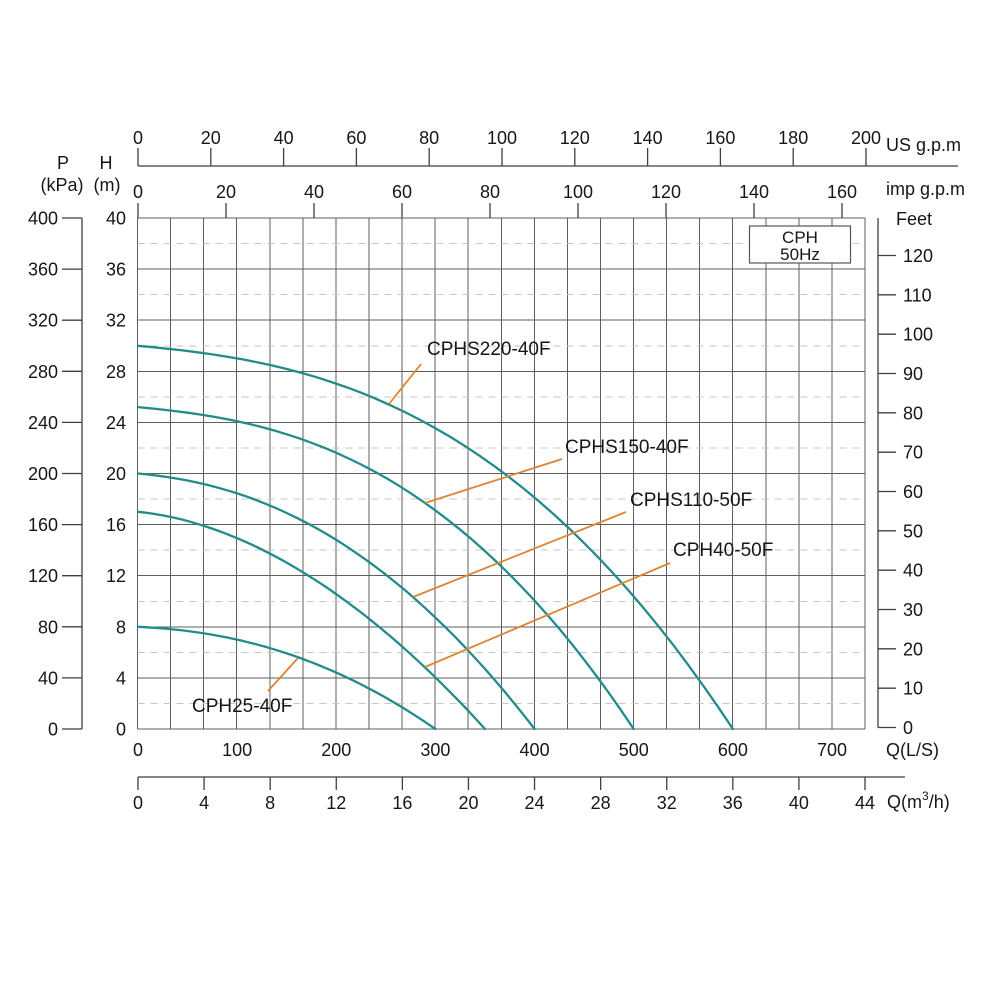 The image size is (1000, 1000). Describe the element at coordinates (204, 803) in the screenshot. I see `flow-m3h-tick-label: 4` at that location.